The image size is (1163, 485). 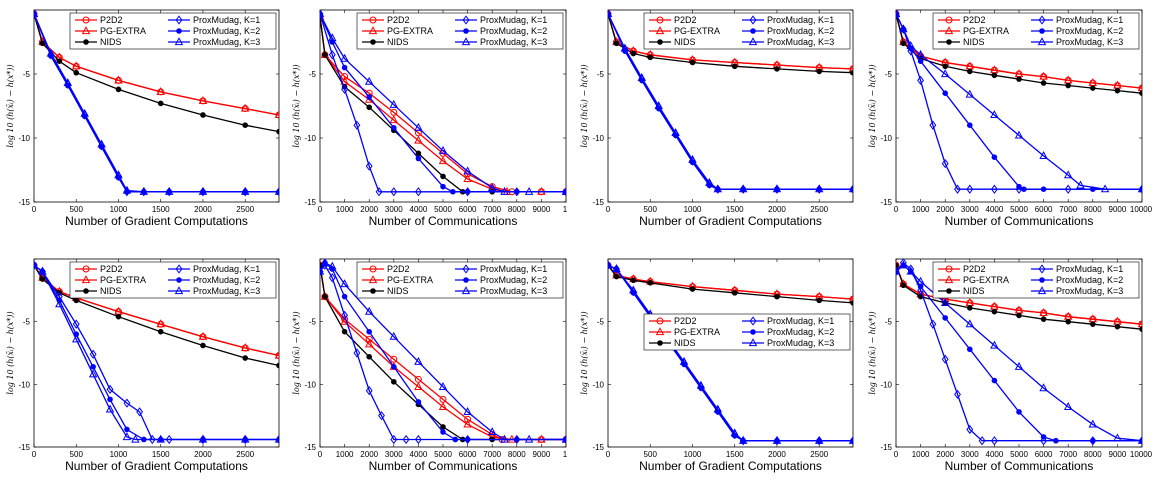 What do you see at coordinates (974, 20) in the screenshot?
I see `legend-label: P2D2` at bounding box center [974, 20].